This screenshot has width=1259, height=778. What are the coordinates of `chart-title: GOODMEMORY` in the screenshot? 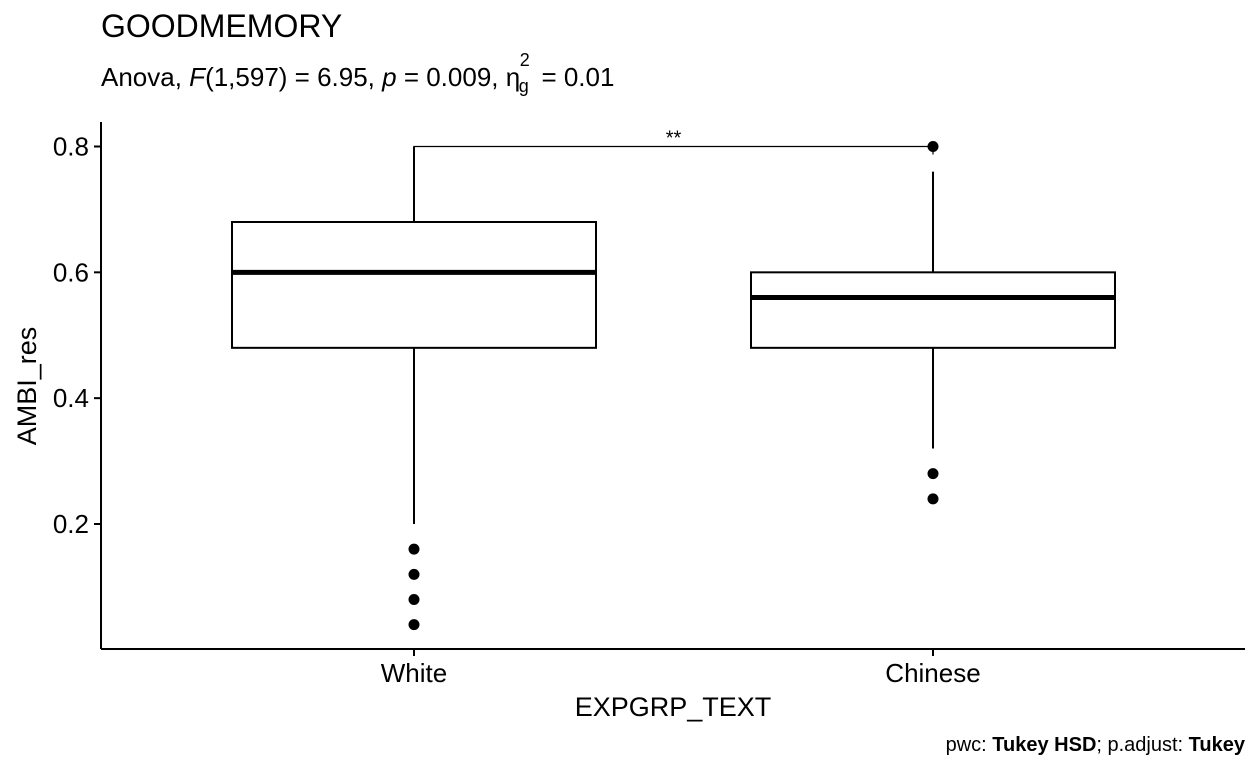 It's located at (222, 26).